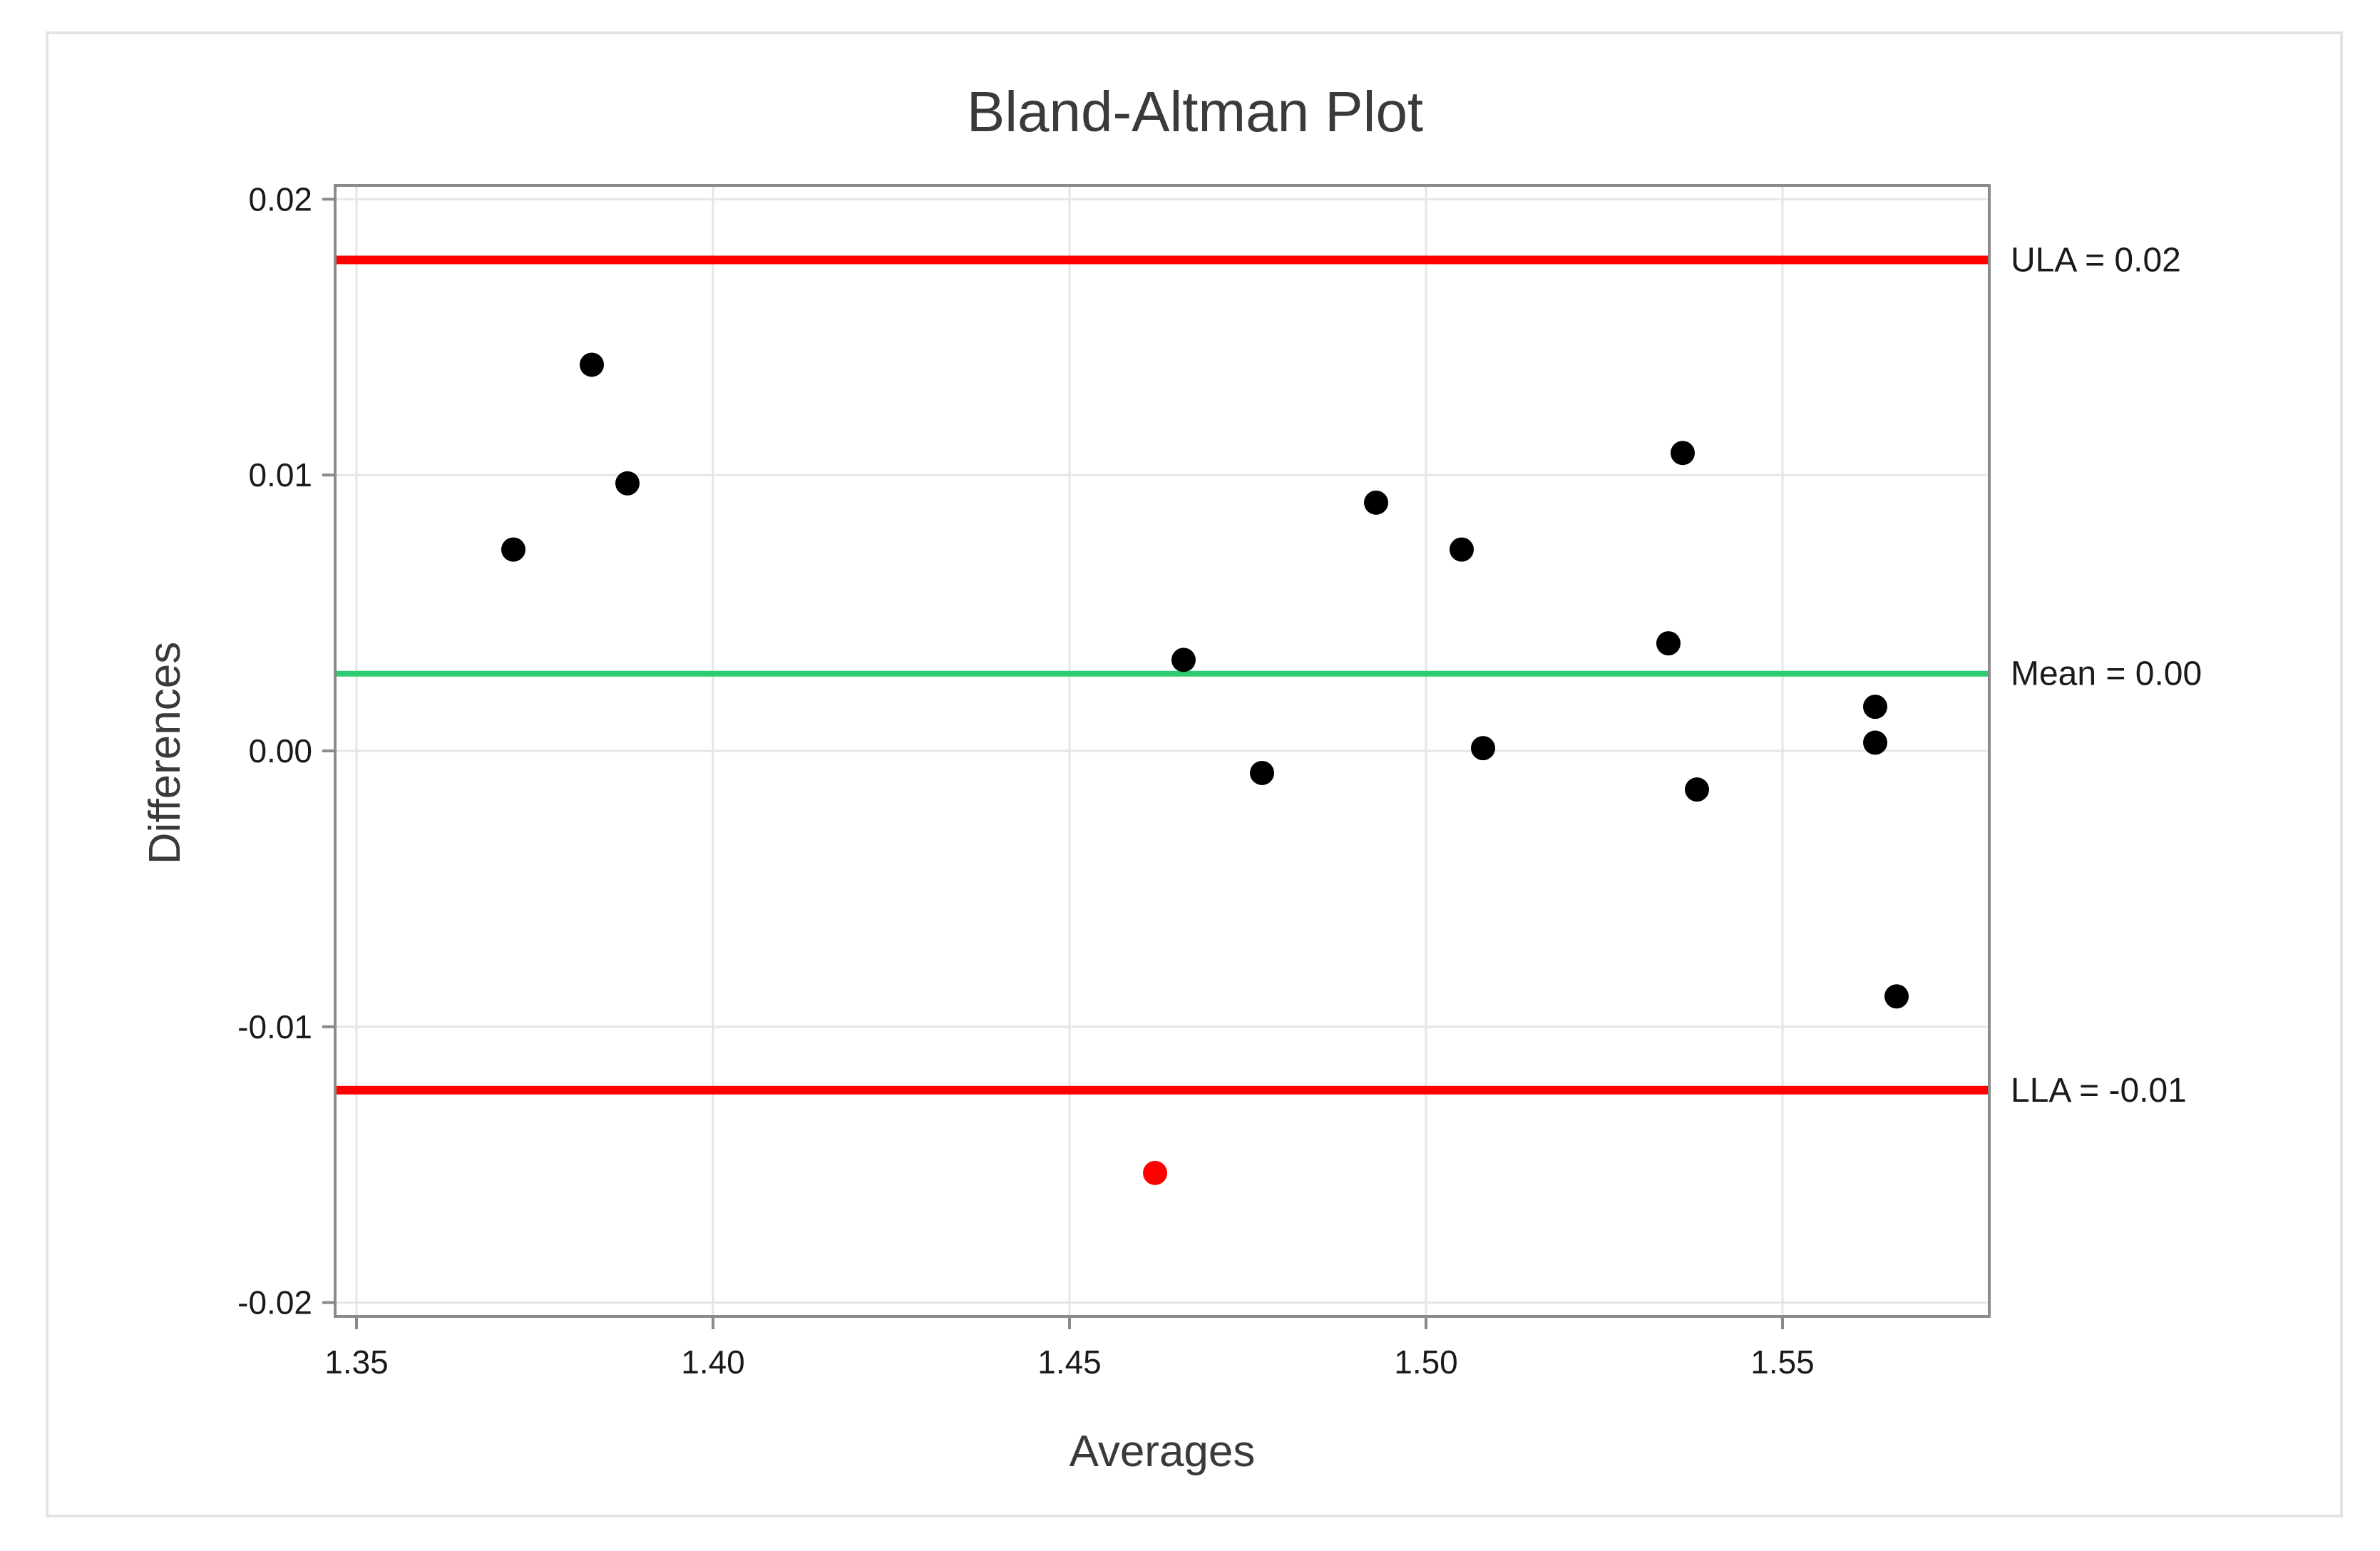 This screenshot has width=2380, height=1551. I want to click on x-tick-label: 1.55, so click(1783, 1362).